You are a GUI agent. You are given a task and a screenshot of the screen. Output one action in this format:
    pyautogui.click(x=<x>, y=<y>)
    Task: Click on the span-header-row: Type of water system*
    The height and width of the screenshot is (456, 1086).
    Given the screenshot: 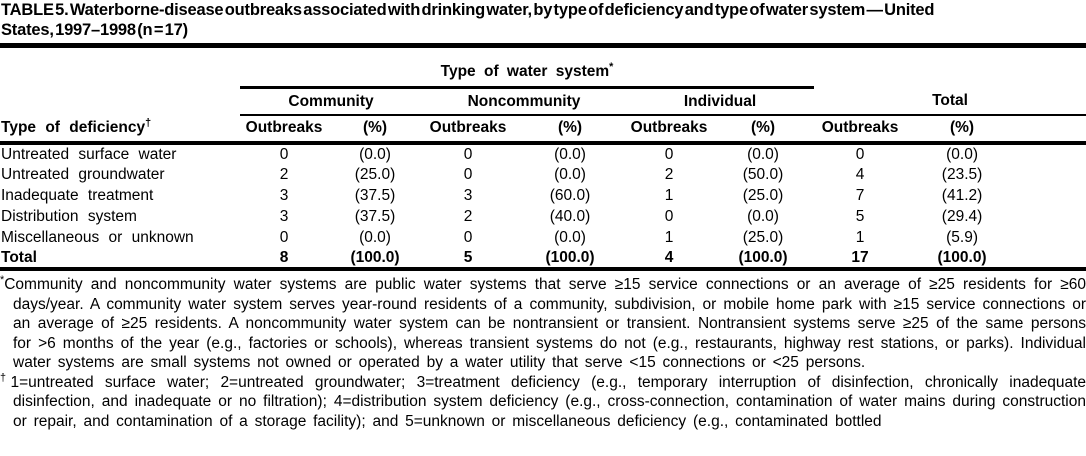 What is the action you would take?
    pyautogui.click(x=543, y=68)
    